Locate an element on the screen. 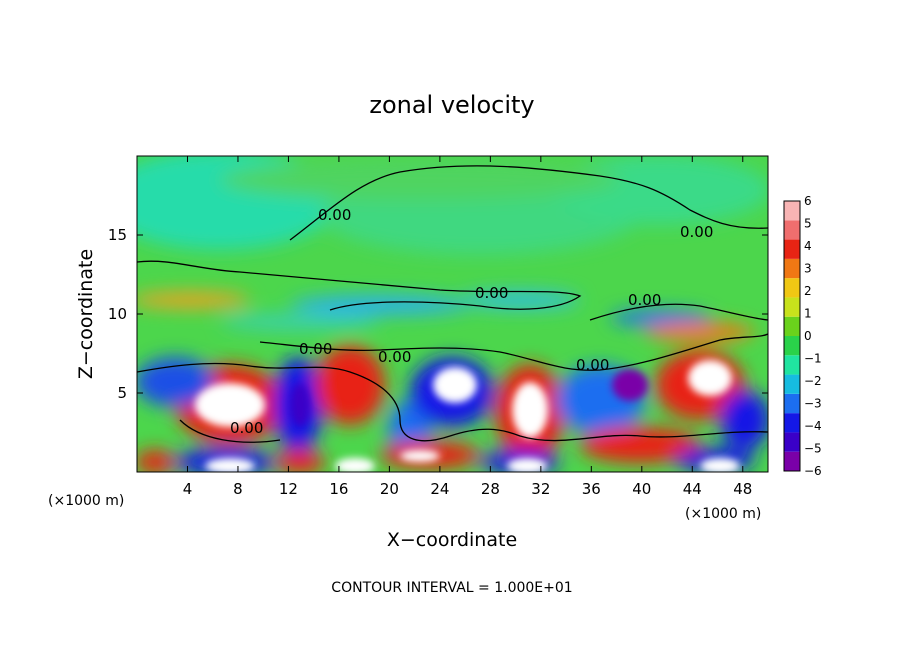 The width and height of the screenshot is (904, 654). colorbar-tick-label: 2 is located at coordinates (808, 291).